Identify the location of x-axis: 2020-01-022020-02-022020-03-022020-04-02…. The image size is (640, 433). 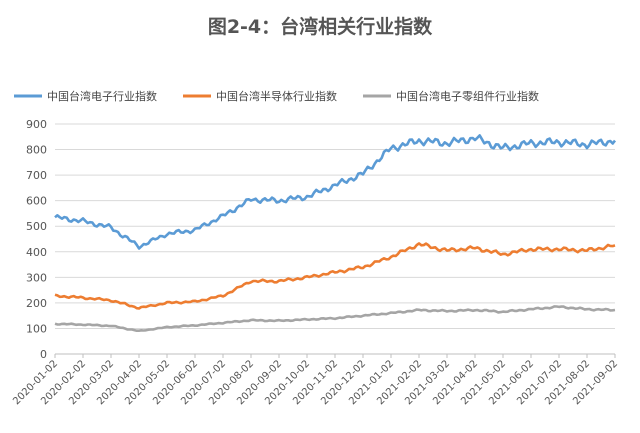
(315, 380).